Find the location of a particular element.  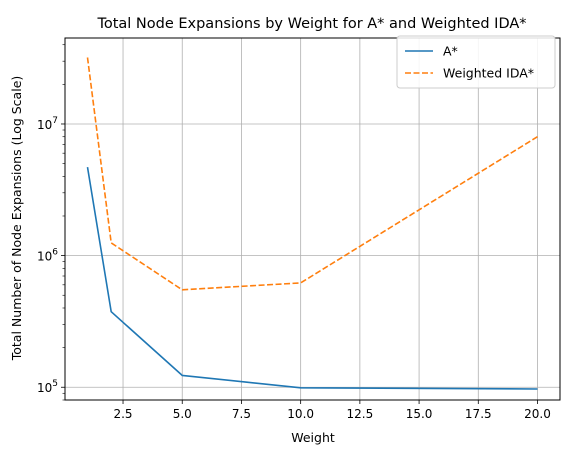

legend-label: A* is located at coordinates (450, 51).